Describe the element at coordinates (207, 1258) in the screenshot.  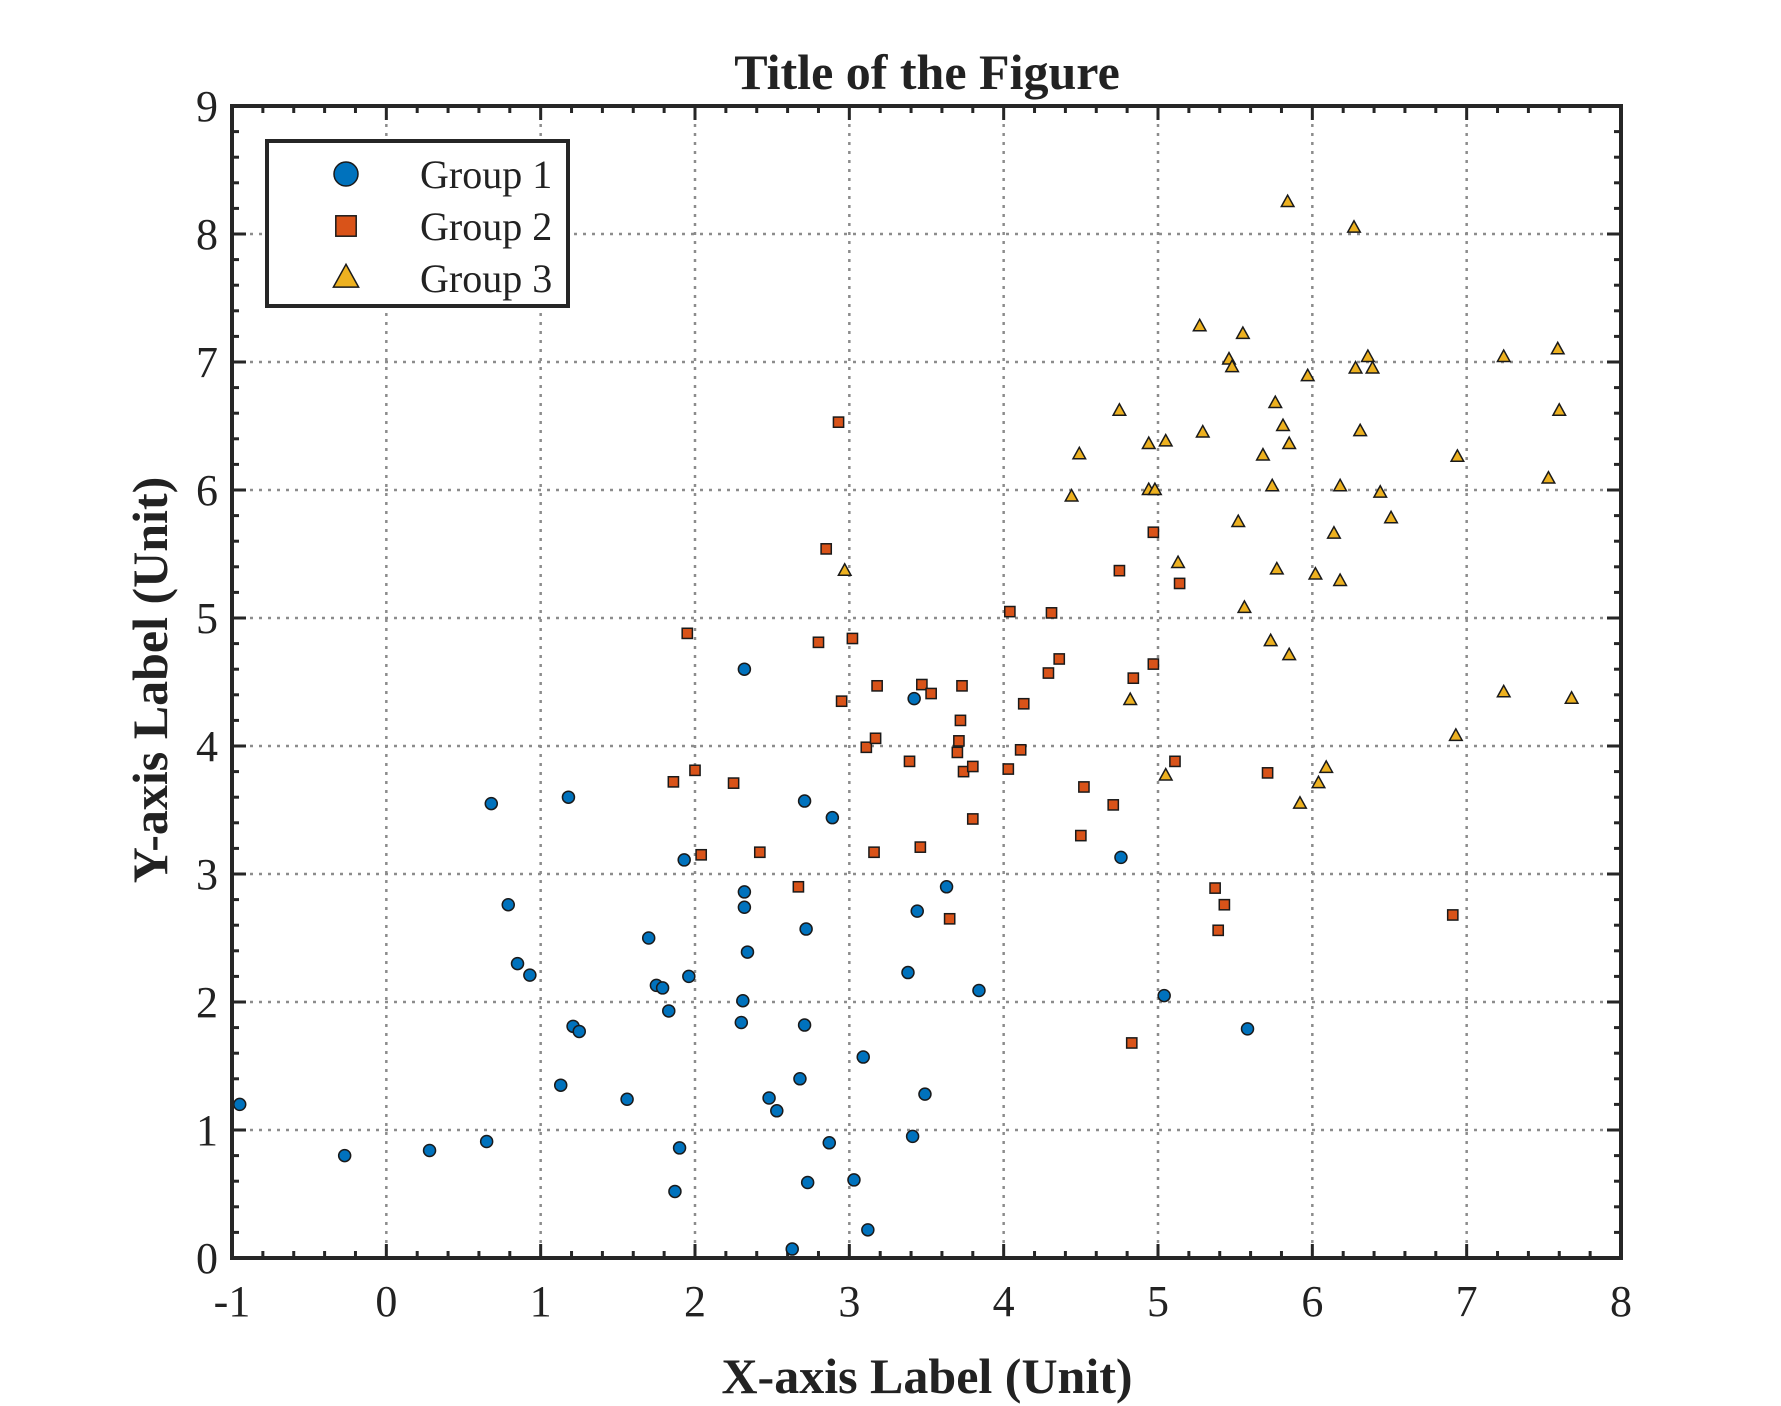
I see `y-tick-label: 0` at that location.